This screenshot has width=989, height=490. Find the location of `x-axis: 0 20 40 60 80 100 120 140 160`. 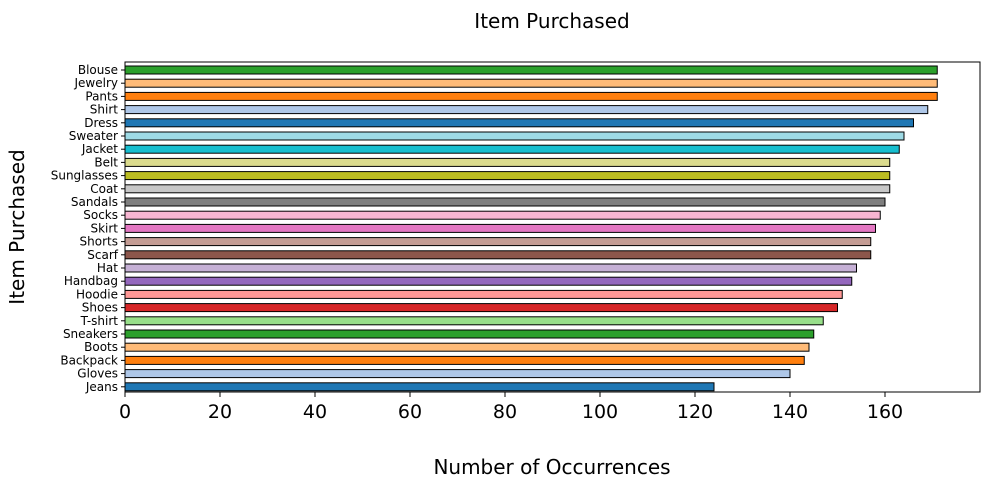

x-axis: 0 20 40 60 80 100 120 140 160 is located at coordinates (511, 407).